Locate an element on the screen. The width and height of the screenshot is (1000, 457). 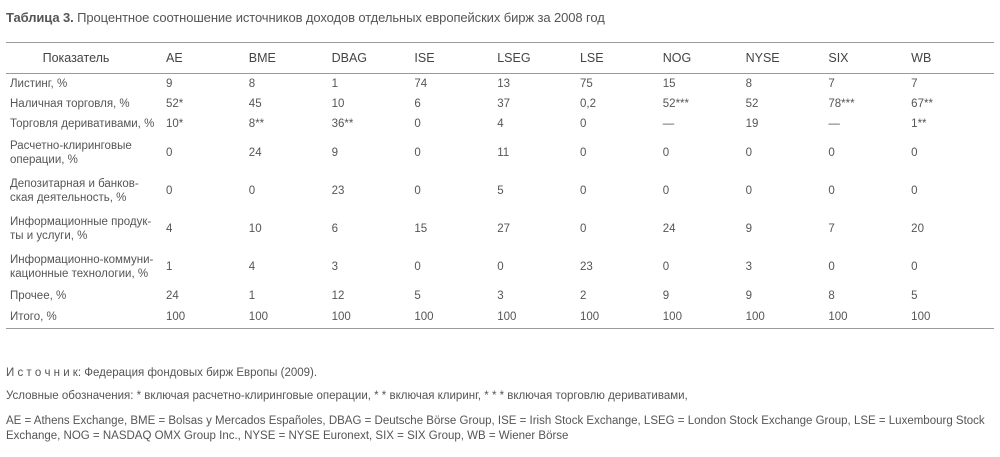
row-label: Торговля деривативами, % is located at coordinates (82, 124).